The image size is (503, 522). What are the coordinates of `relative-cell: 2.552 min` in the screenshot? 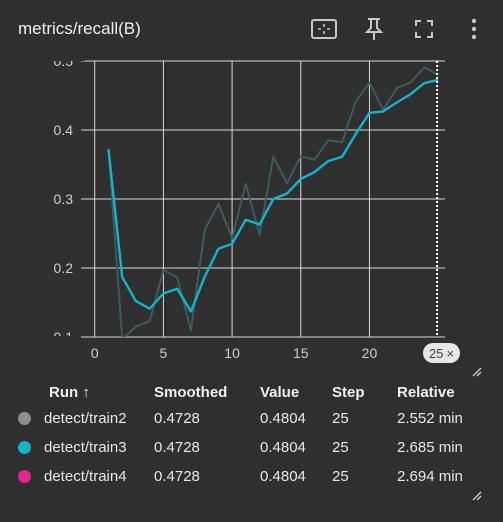 It's located at (430, 418).